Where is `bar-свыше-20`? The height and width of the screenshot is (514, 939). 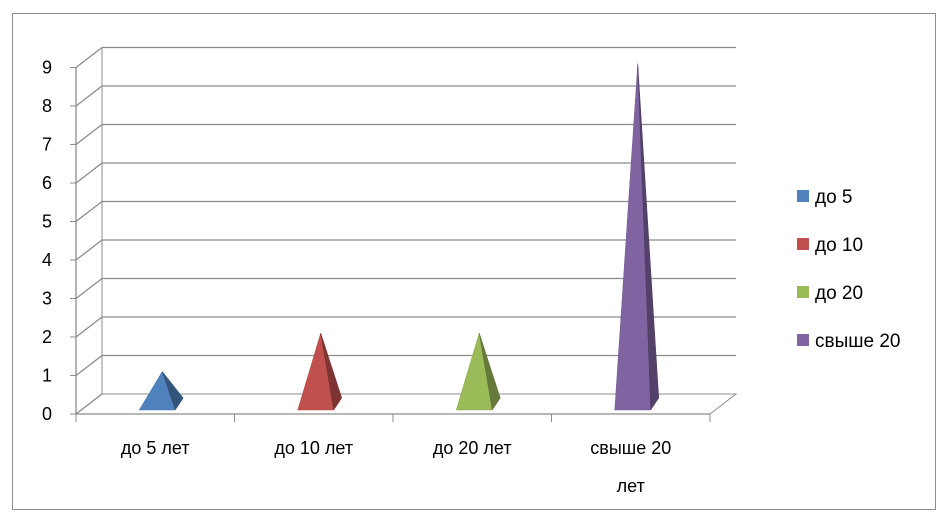 bar-свыше-20 is located at coordinates (637, 237).